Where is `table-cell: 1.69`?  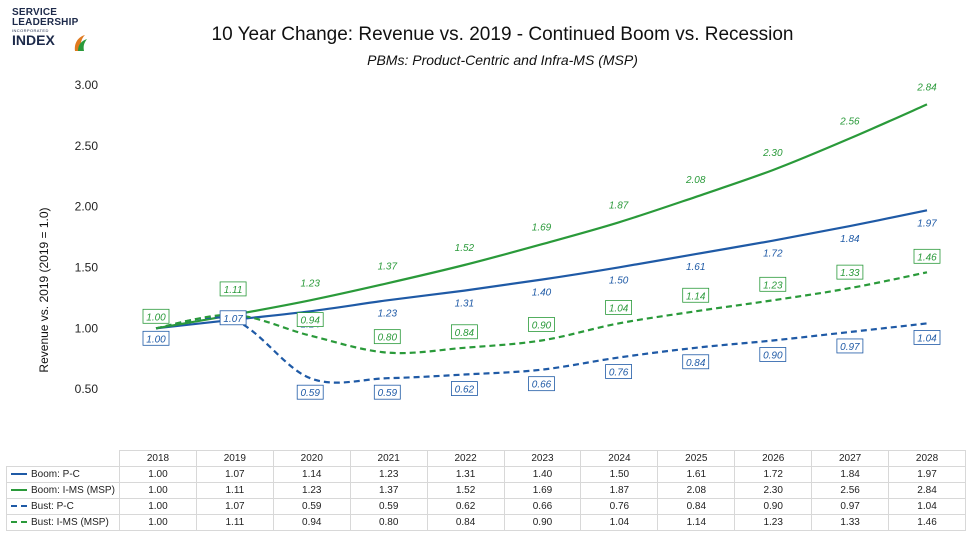
table-cell: 1.69 is located at coordinates (542, 490).